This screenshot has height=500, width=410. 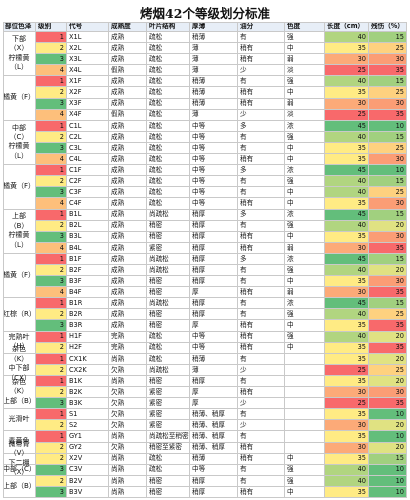 I want to click on length-cell: 25, so click(x=347, y=404).